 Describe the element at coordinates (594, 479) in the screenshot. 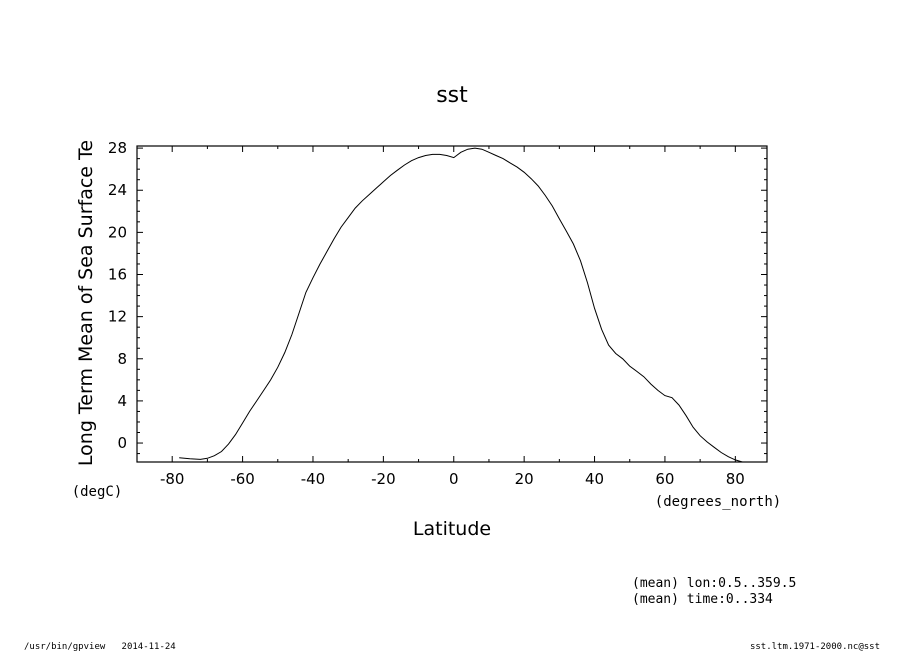

I see `x-tick-label: 40` at that location.